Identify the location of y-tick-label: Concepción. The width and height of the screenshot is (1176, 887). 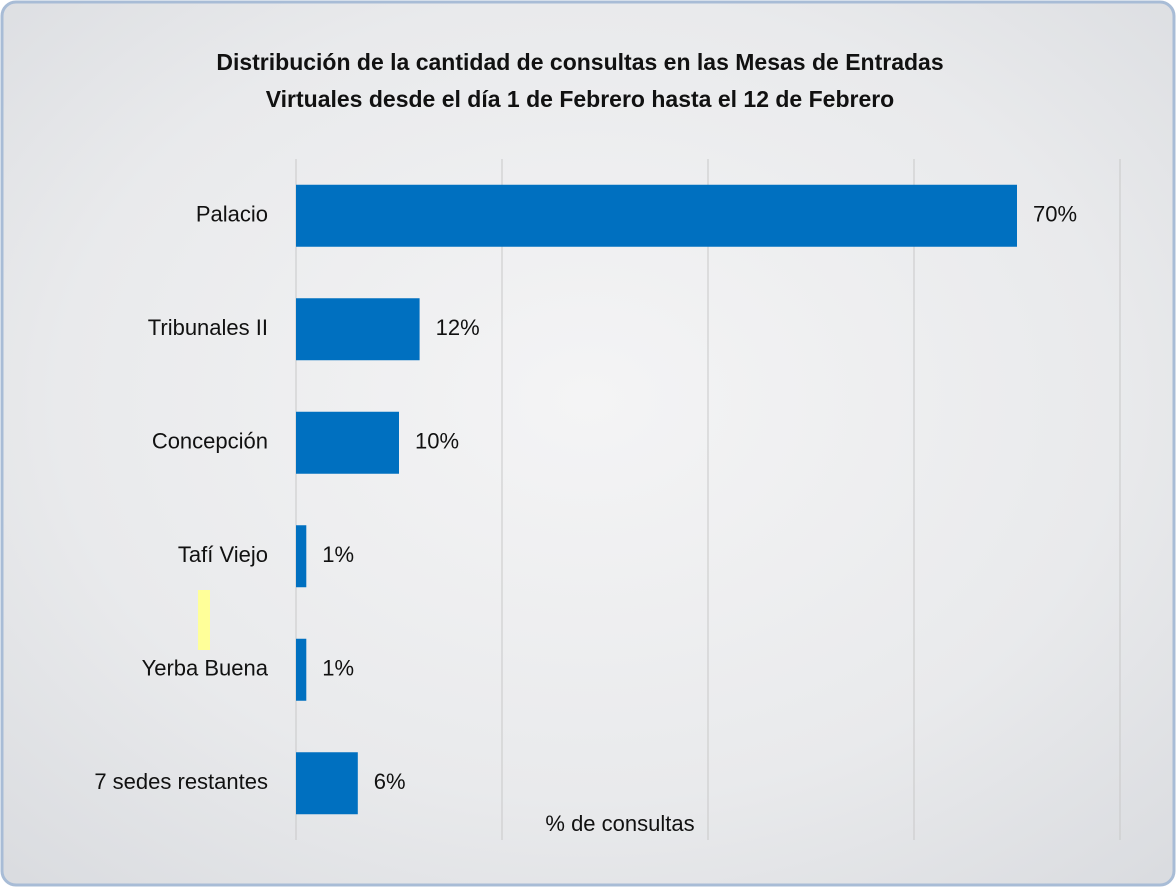
(210, 441).